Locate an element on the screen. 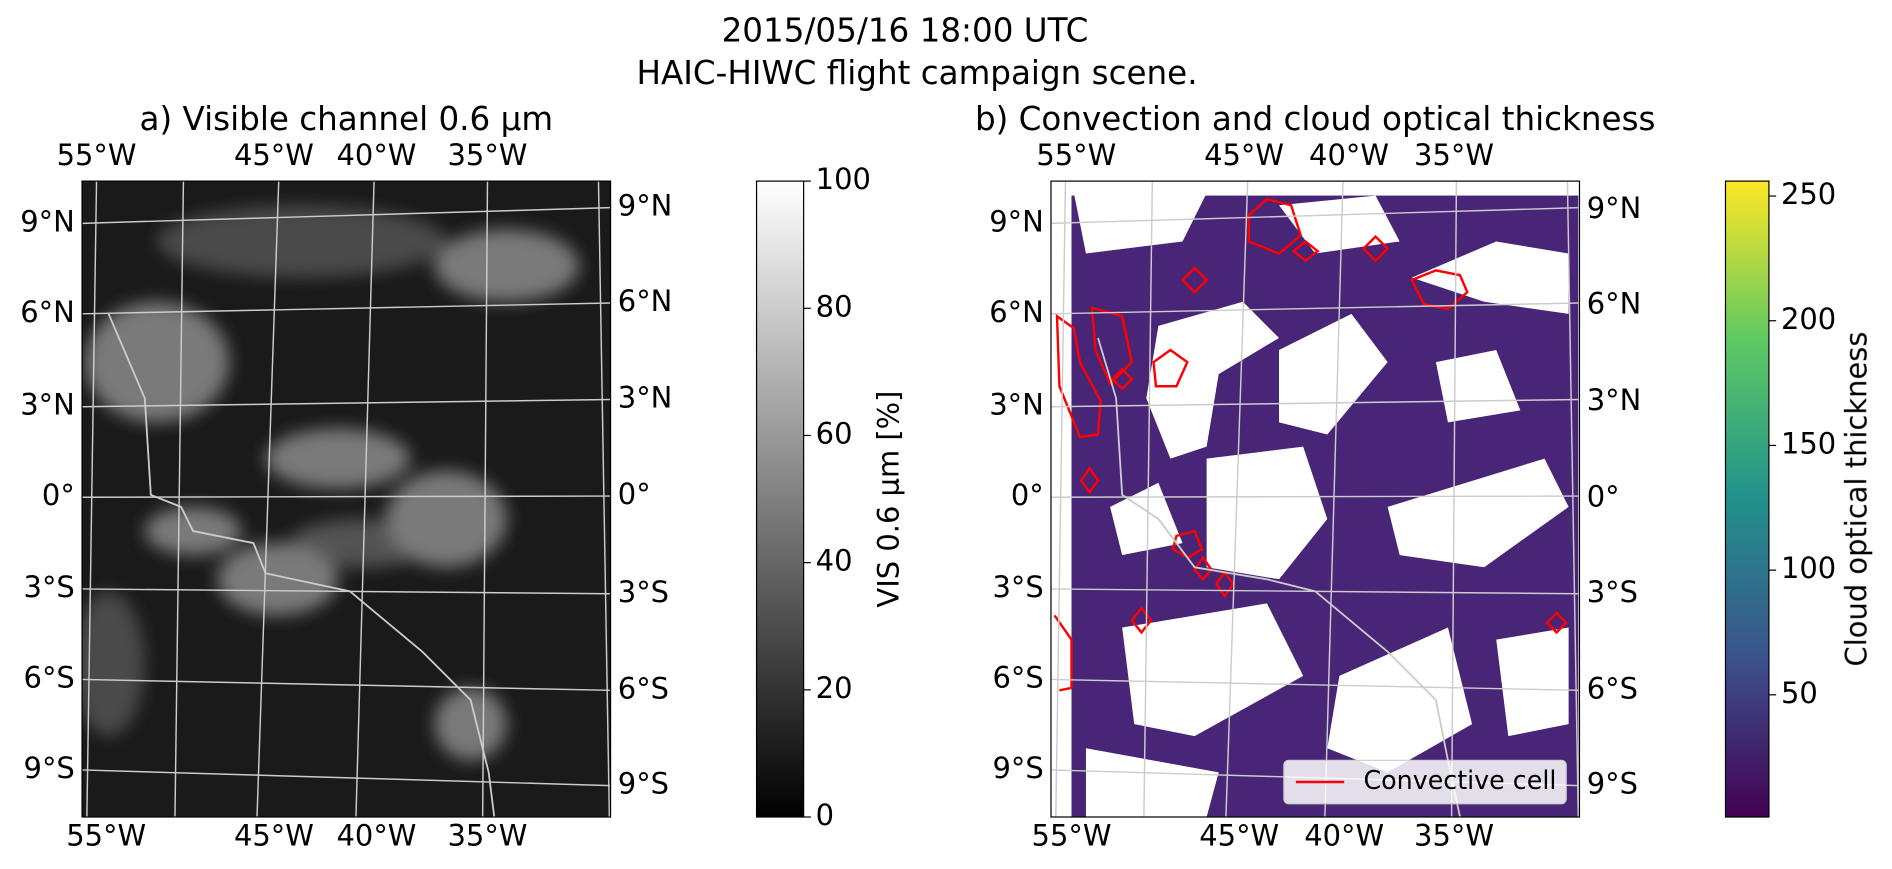 This screenshot has width=1892, height=869. colorbar-label: Cloud optical thickness is located at coordinates (1856, 499).